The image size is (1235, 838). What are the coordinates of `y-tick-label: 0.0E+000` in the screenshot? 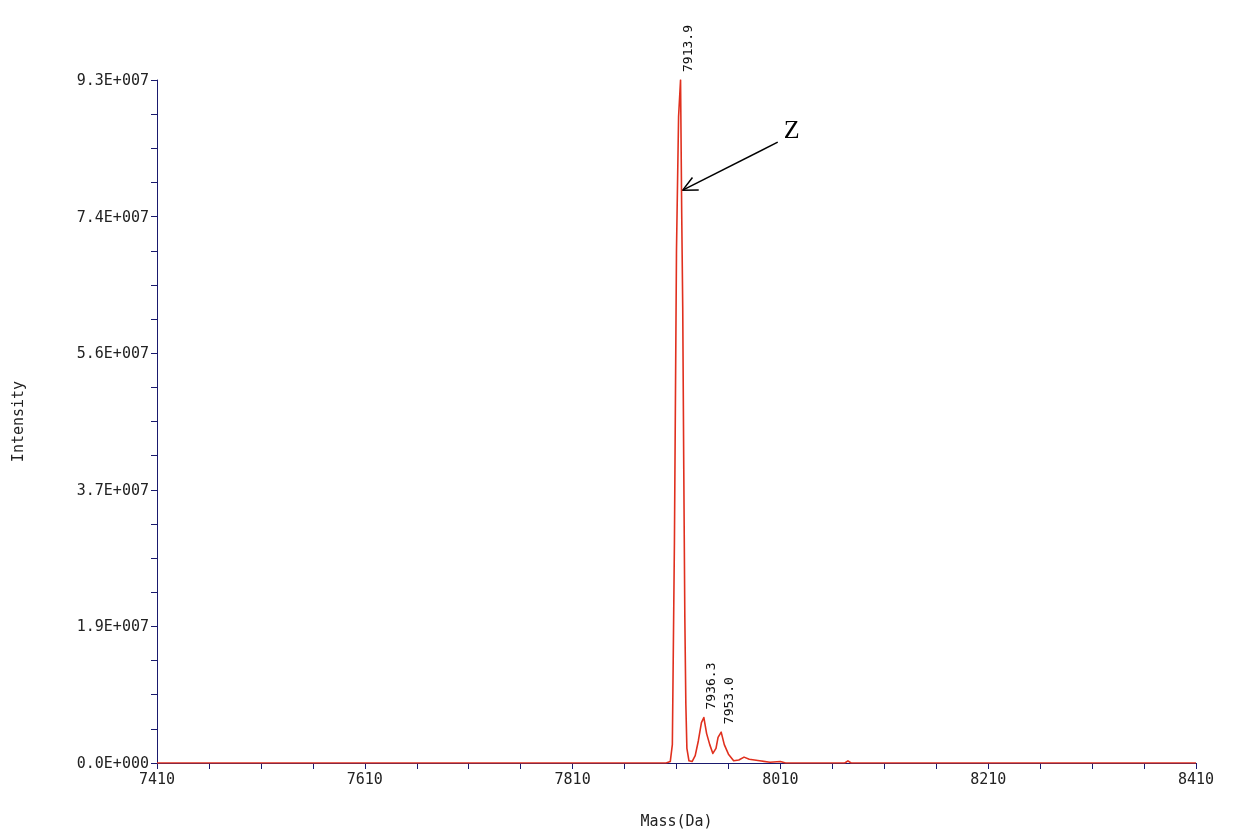 It's located at (112, 763).